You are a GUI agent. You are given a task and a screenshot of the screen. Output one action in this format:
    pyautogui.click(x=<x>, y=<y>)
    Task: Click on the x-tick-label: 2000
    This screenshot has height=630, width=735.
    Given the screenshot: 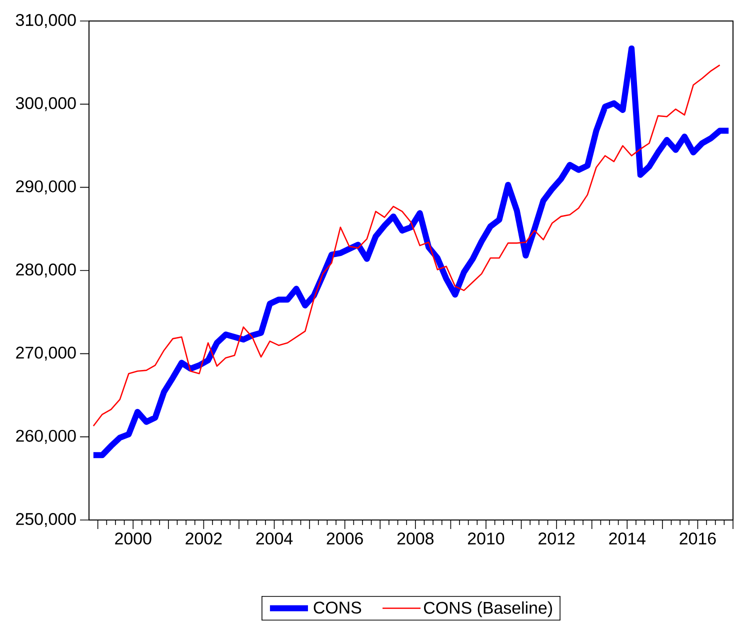 What is the action you would take?
    pyautogui.click(x=133, y=538)
    